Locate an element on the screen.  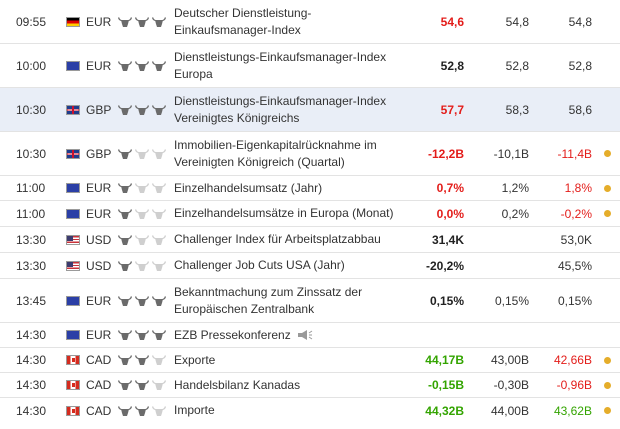
previous-value: -0,96B is located at coordinates (574, 385).